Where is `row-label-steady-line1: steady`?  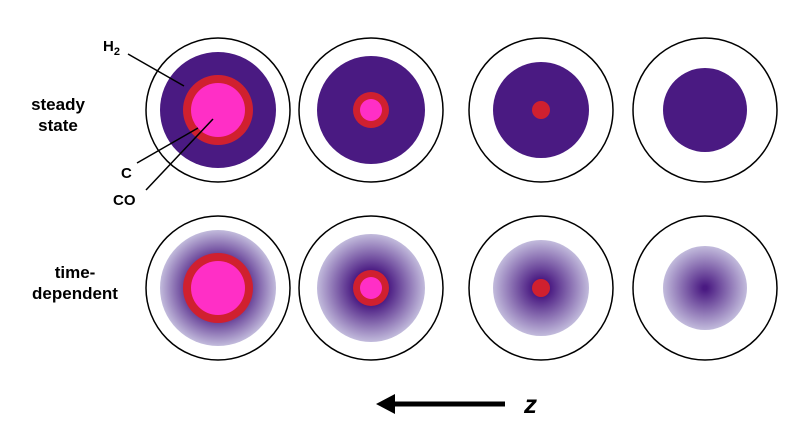
row-label-steady-line1: steady is located at coordinates (58, 104).